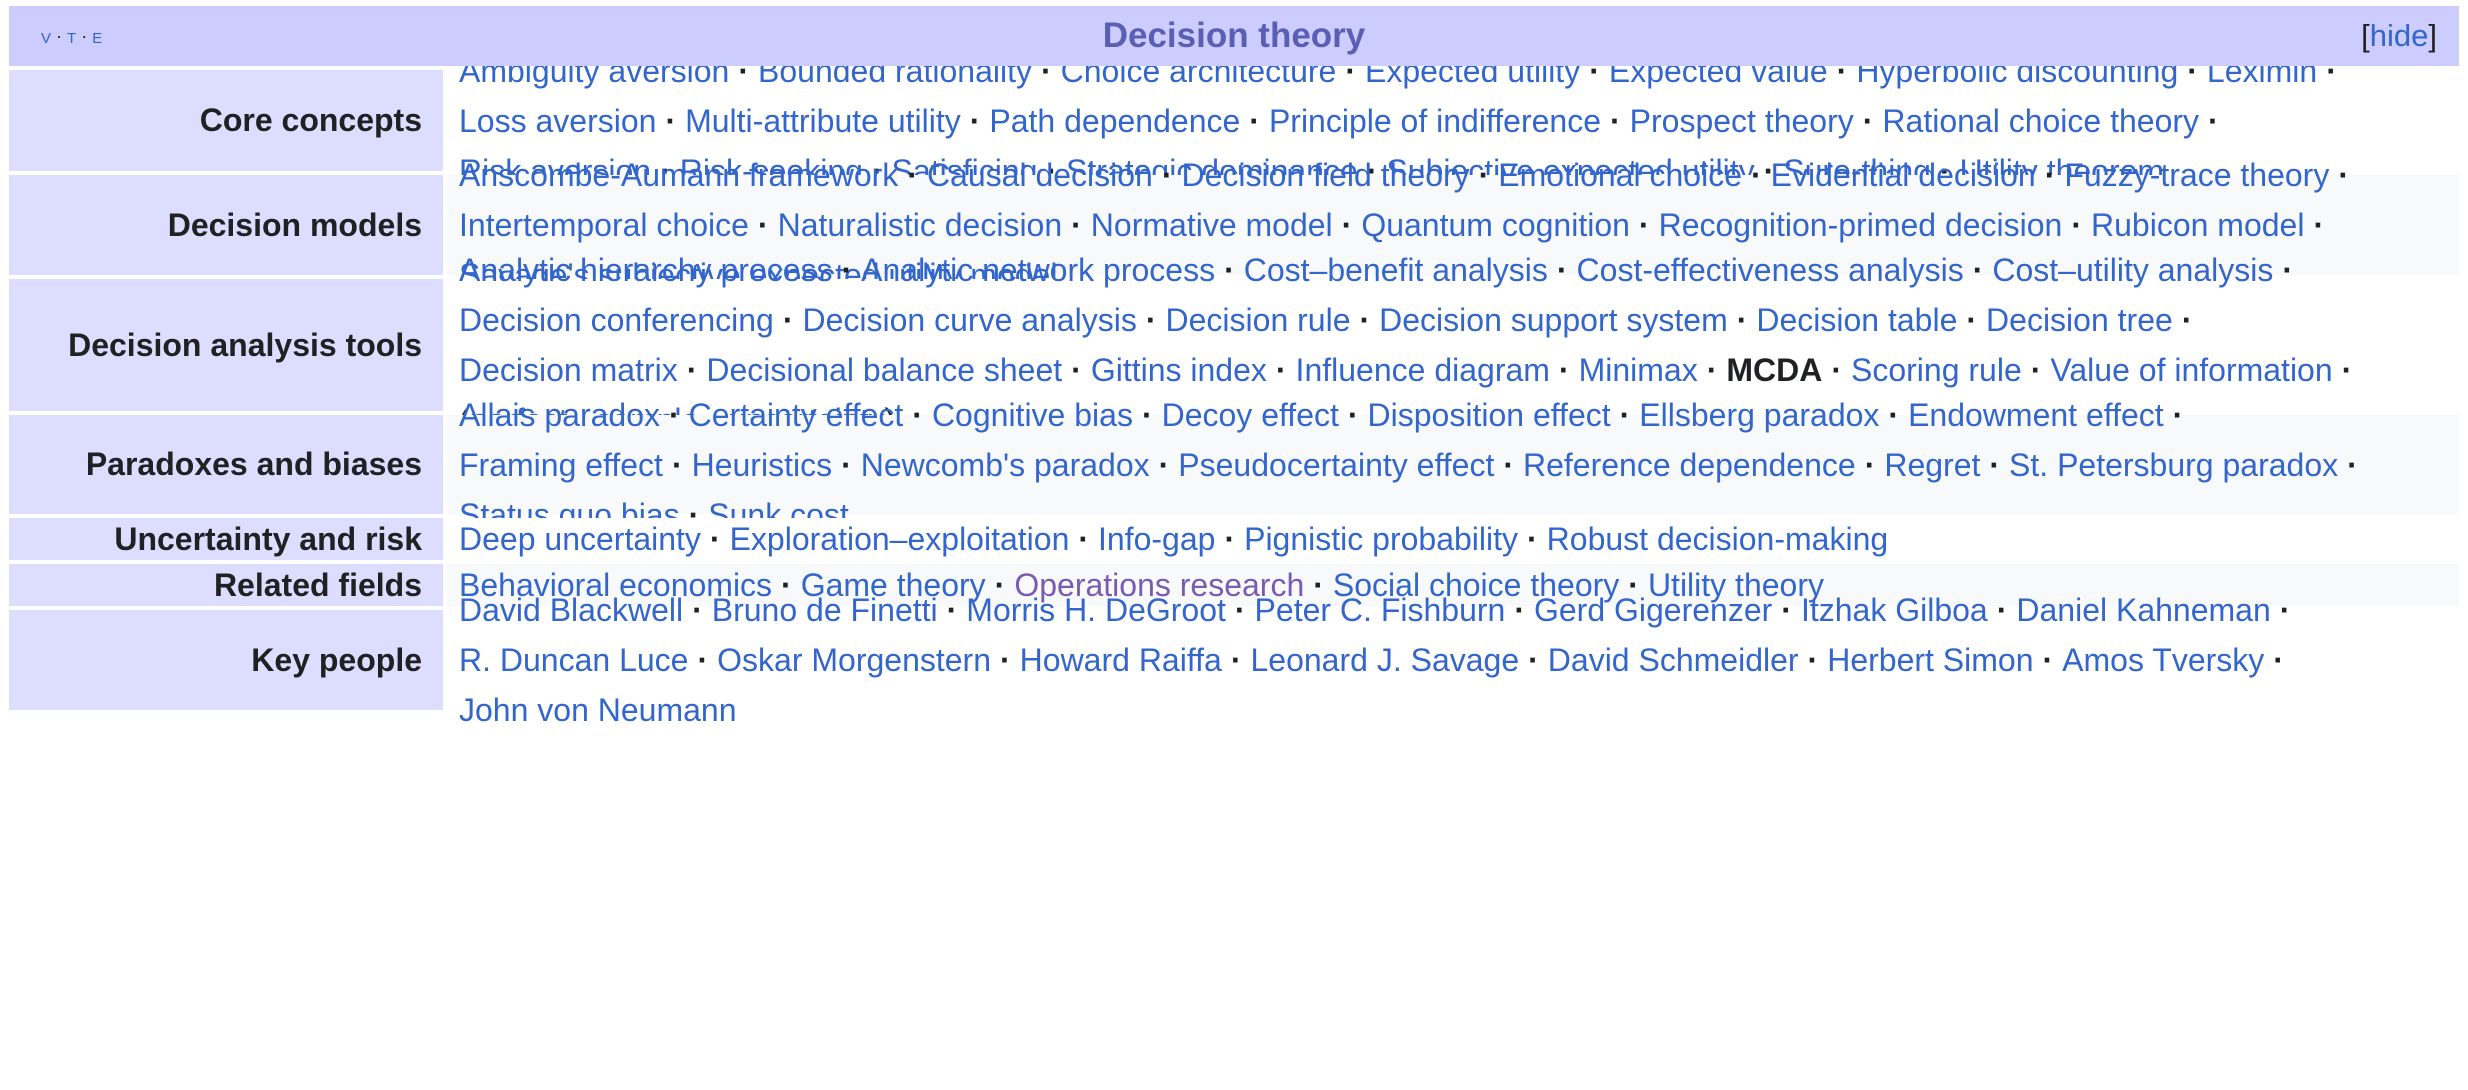 This screenshot has width=2468, height=1090. I want to click on link-disposition-effect: Disposition effect, so click(1489, 414).